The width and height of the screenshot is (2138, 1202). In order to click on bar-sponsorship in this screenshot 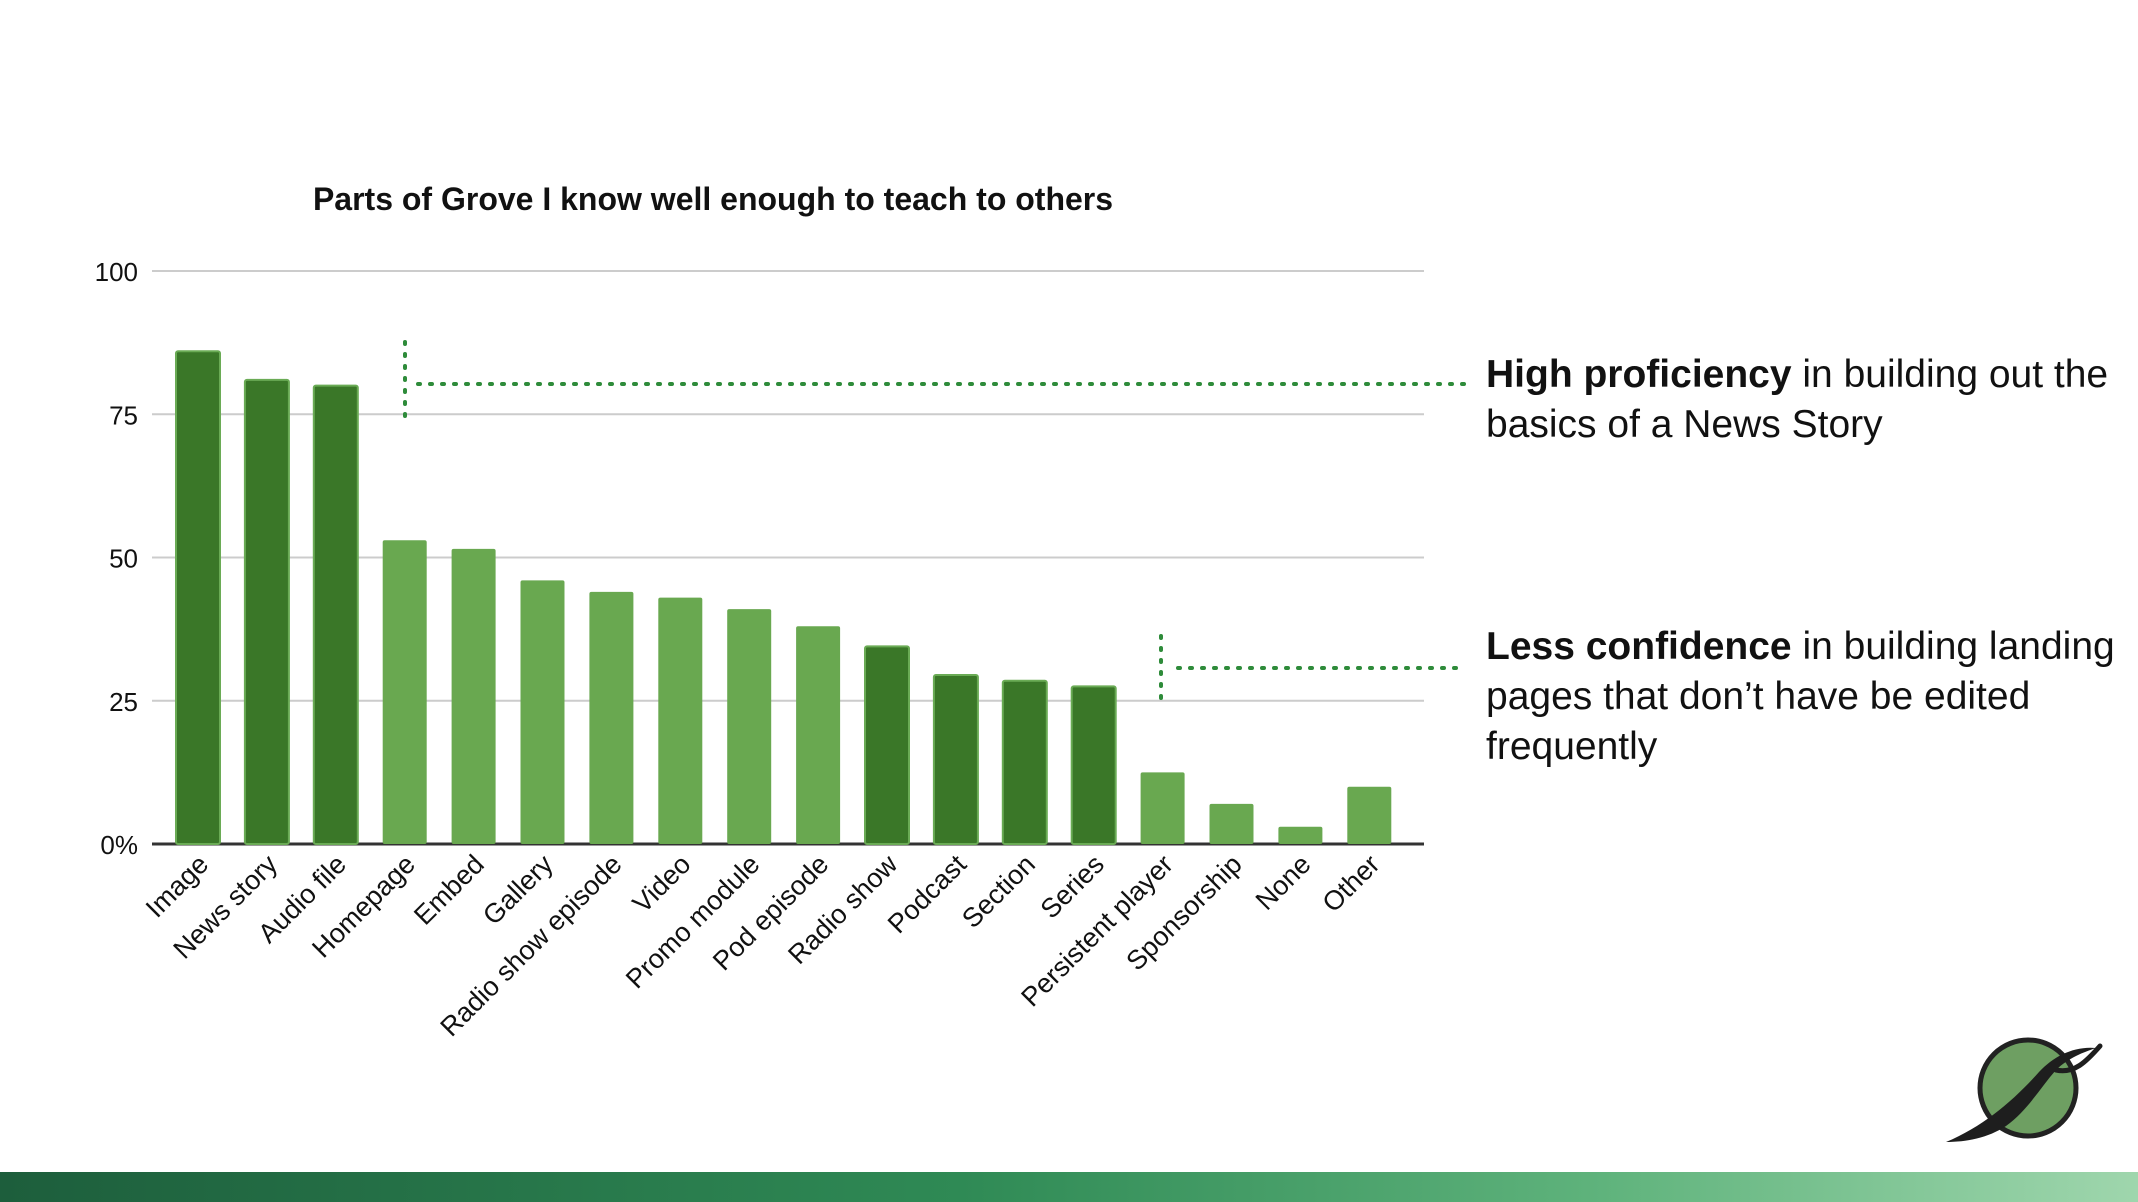, I will do `click(1231, 823)`.